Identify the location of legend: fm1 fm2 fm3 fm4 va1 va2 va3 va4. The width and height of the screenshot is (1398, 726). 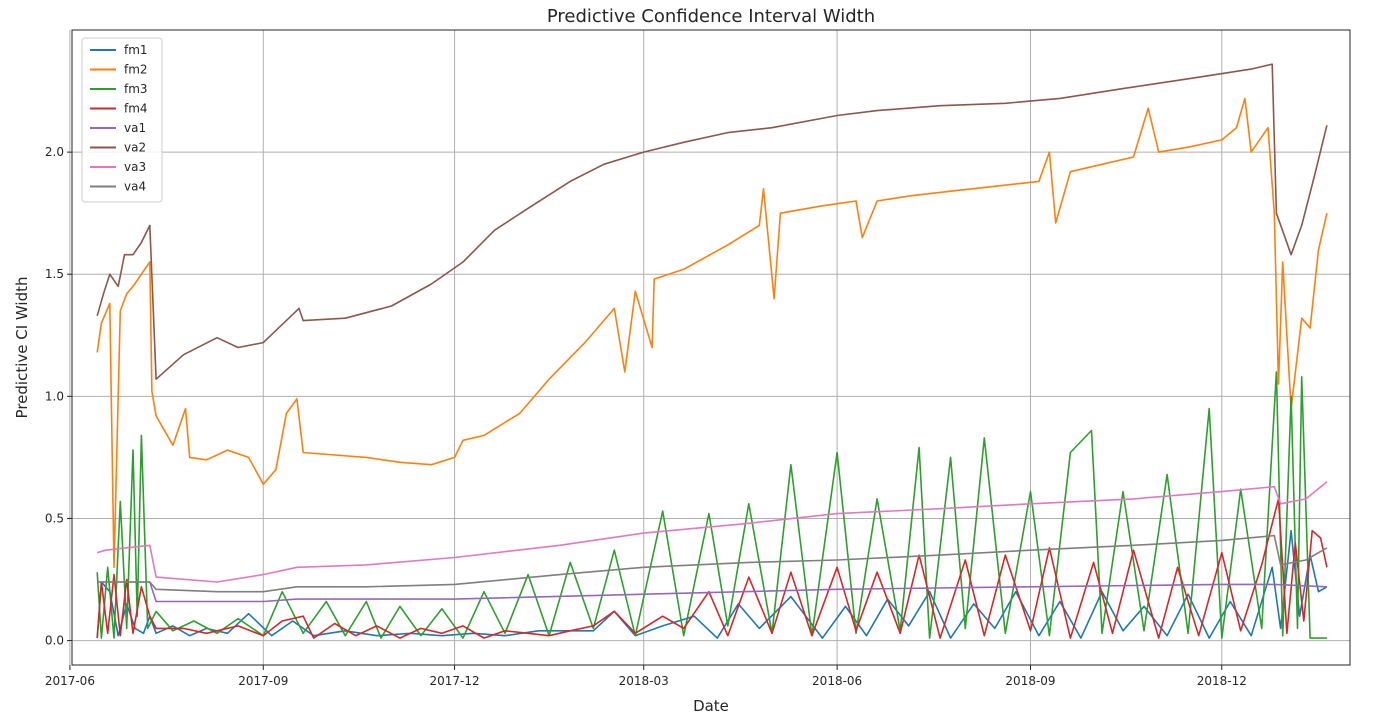
(122, 120).